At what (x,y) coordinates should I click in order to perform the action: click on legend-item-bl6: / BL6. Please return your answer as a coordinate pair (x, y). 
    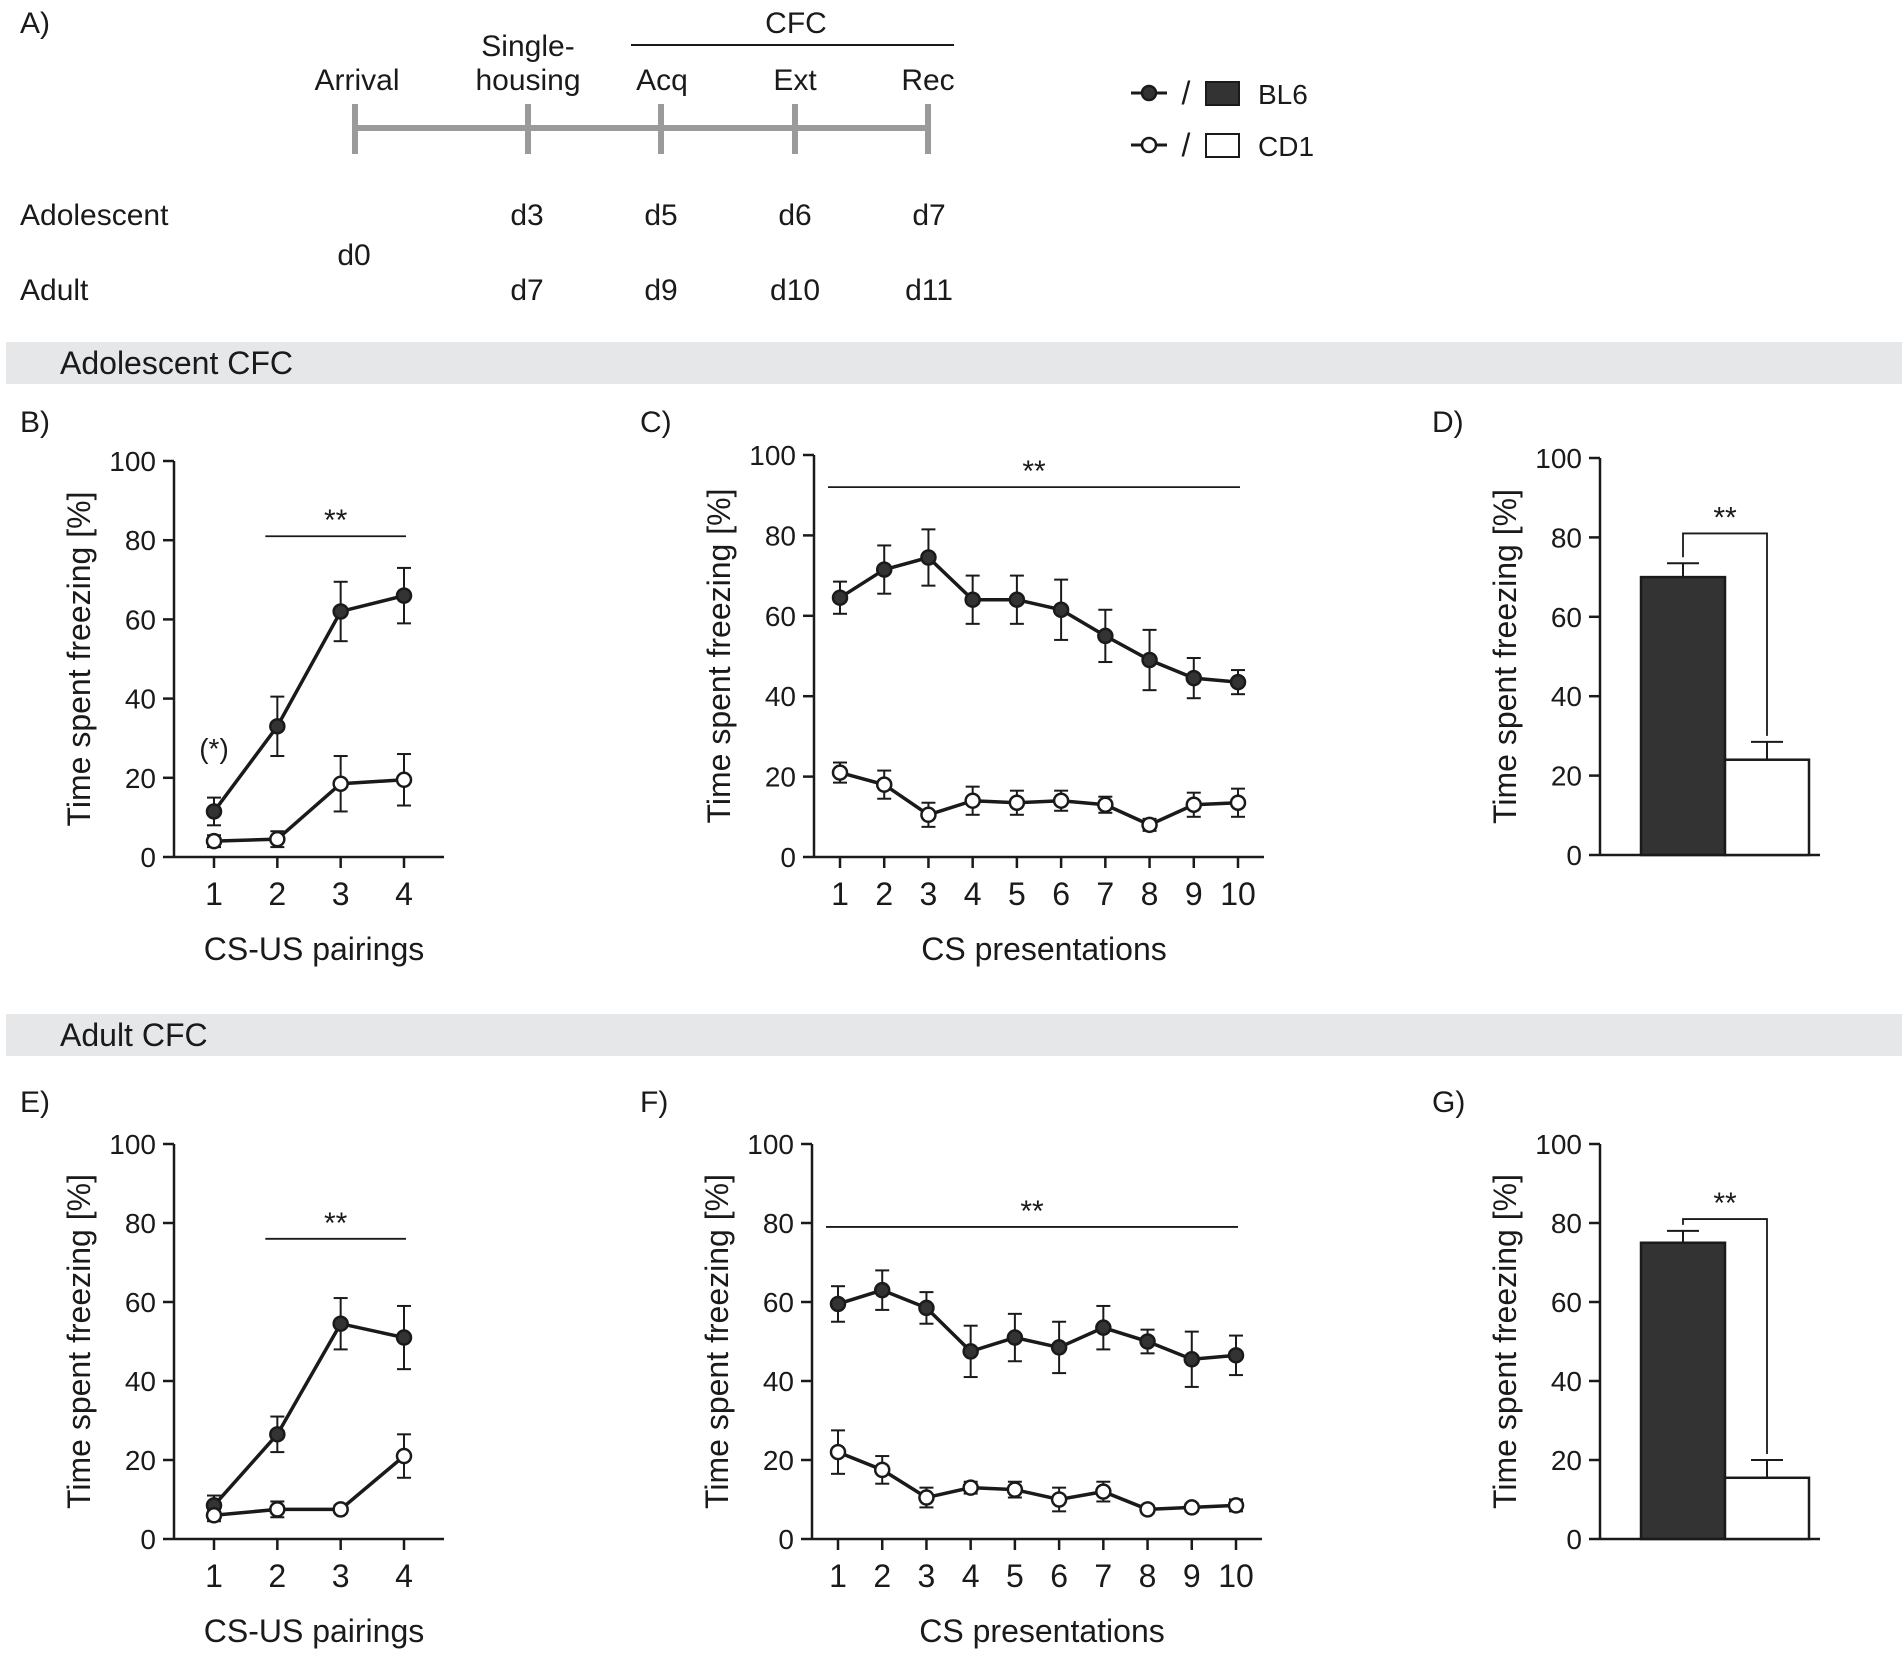
    Looking at the image, I should click on (1219, 93).